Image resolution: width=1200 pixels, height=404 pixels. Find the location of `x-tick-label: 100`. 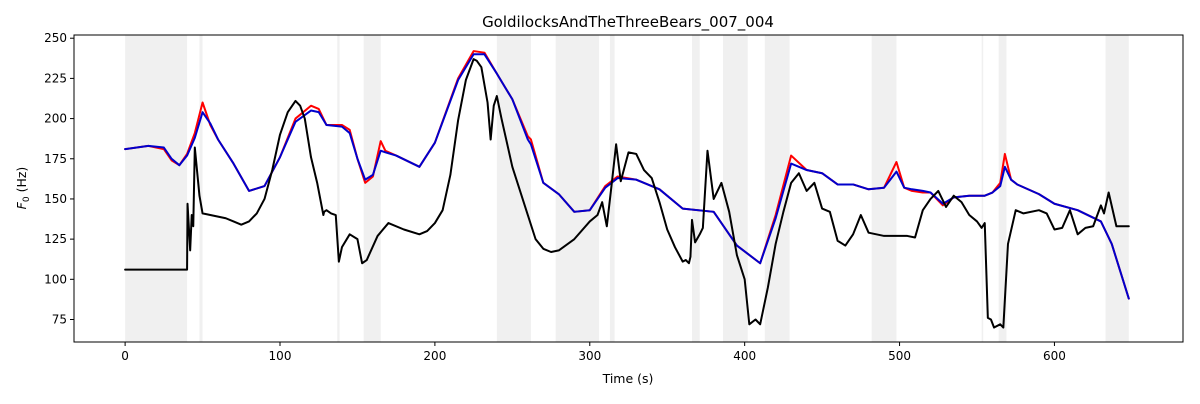

x-tick-label: 100 is located at coordinates (280, 356).